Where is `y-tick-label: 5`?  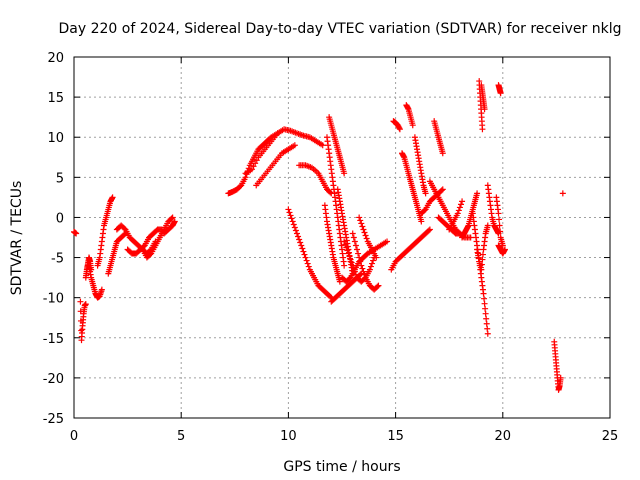 y-tick-label: 5 is located at coordinates (60, 178).